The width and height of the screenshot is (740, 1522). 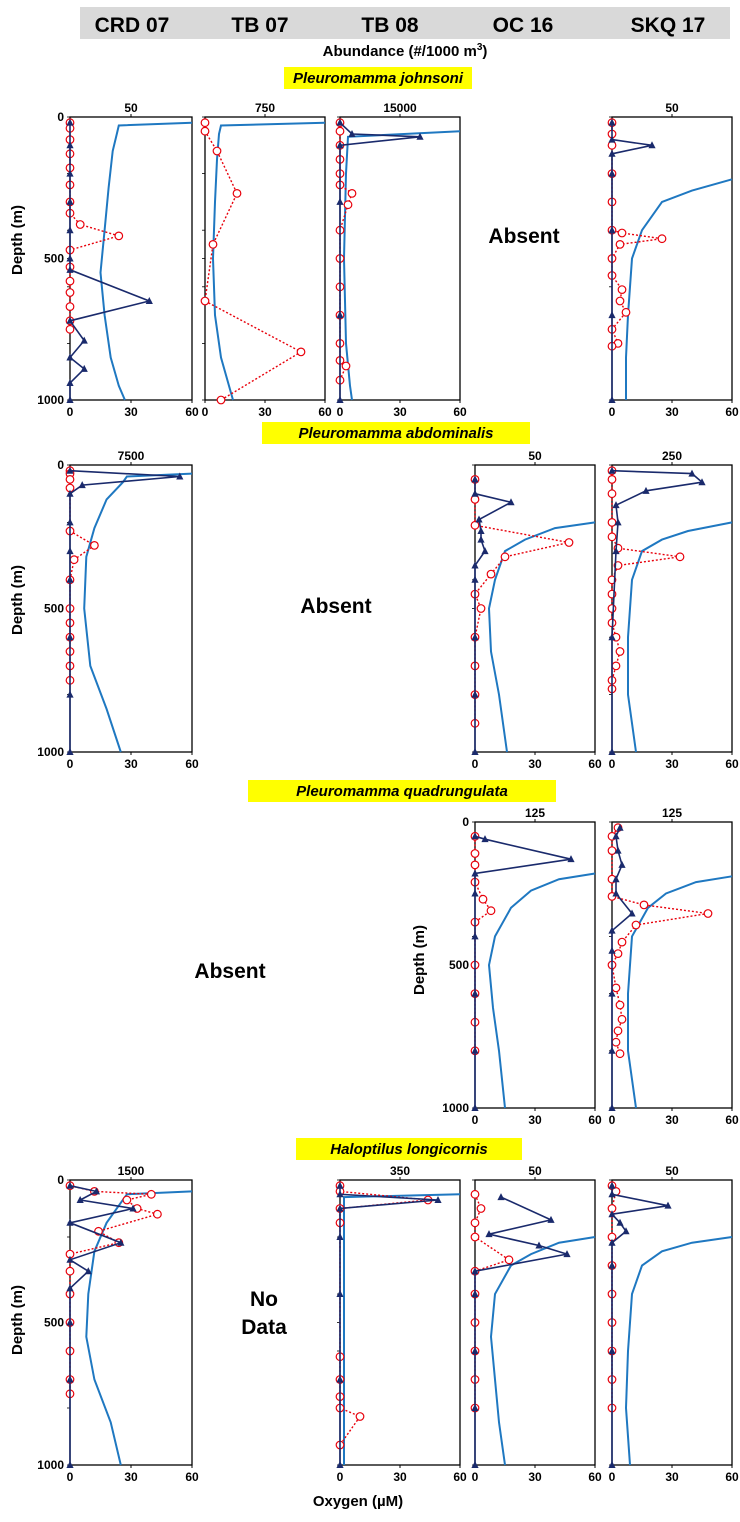 I want to click on profile-panel: 125 0 30 60 0 500 1000, so click(x=522, y=966).